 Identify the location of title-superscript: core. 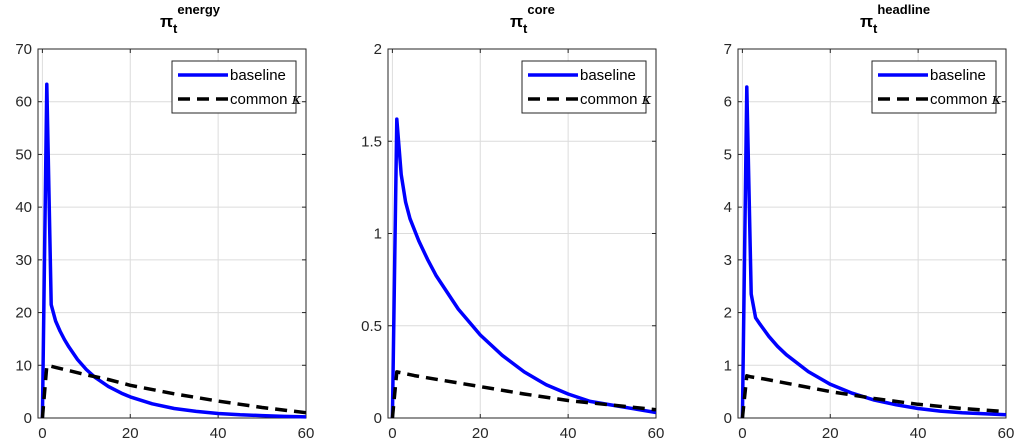
(540, 9).